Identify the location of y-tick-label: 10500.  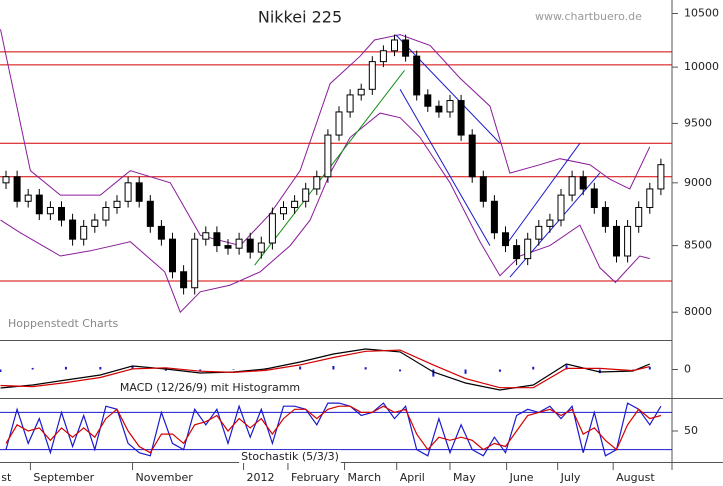
(701, 13).